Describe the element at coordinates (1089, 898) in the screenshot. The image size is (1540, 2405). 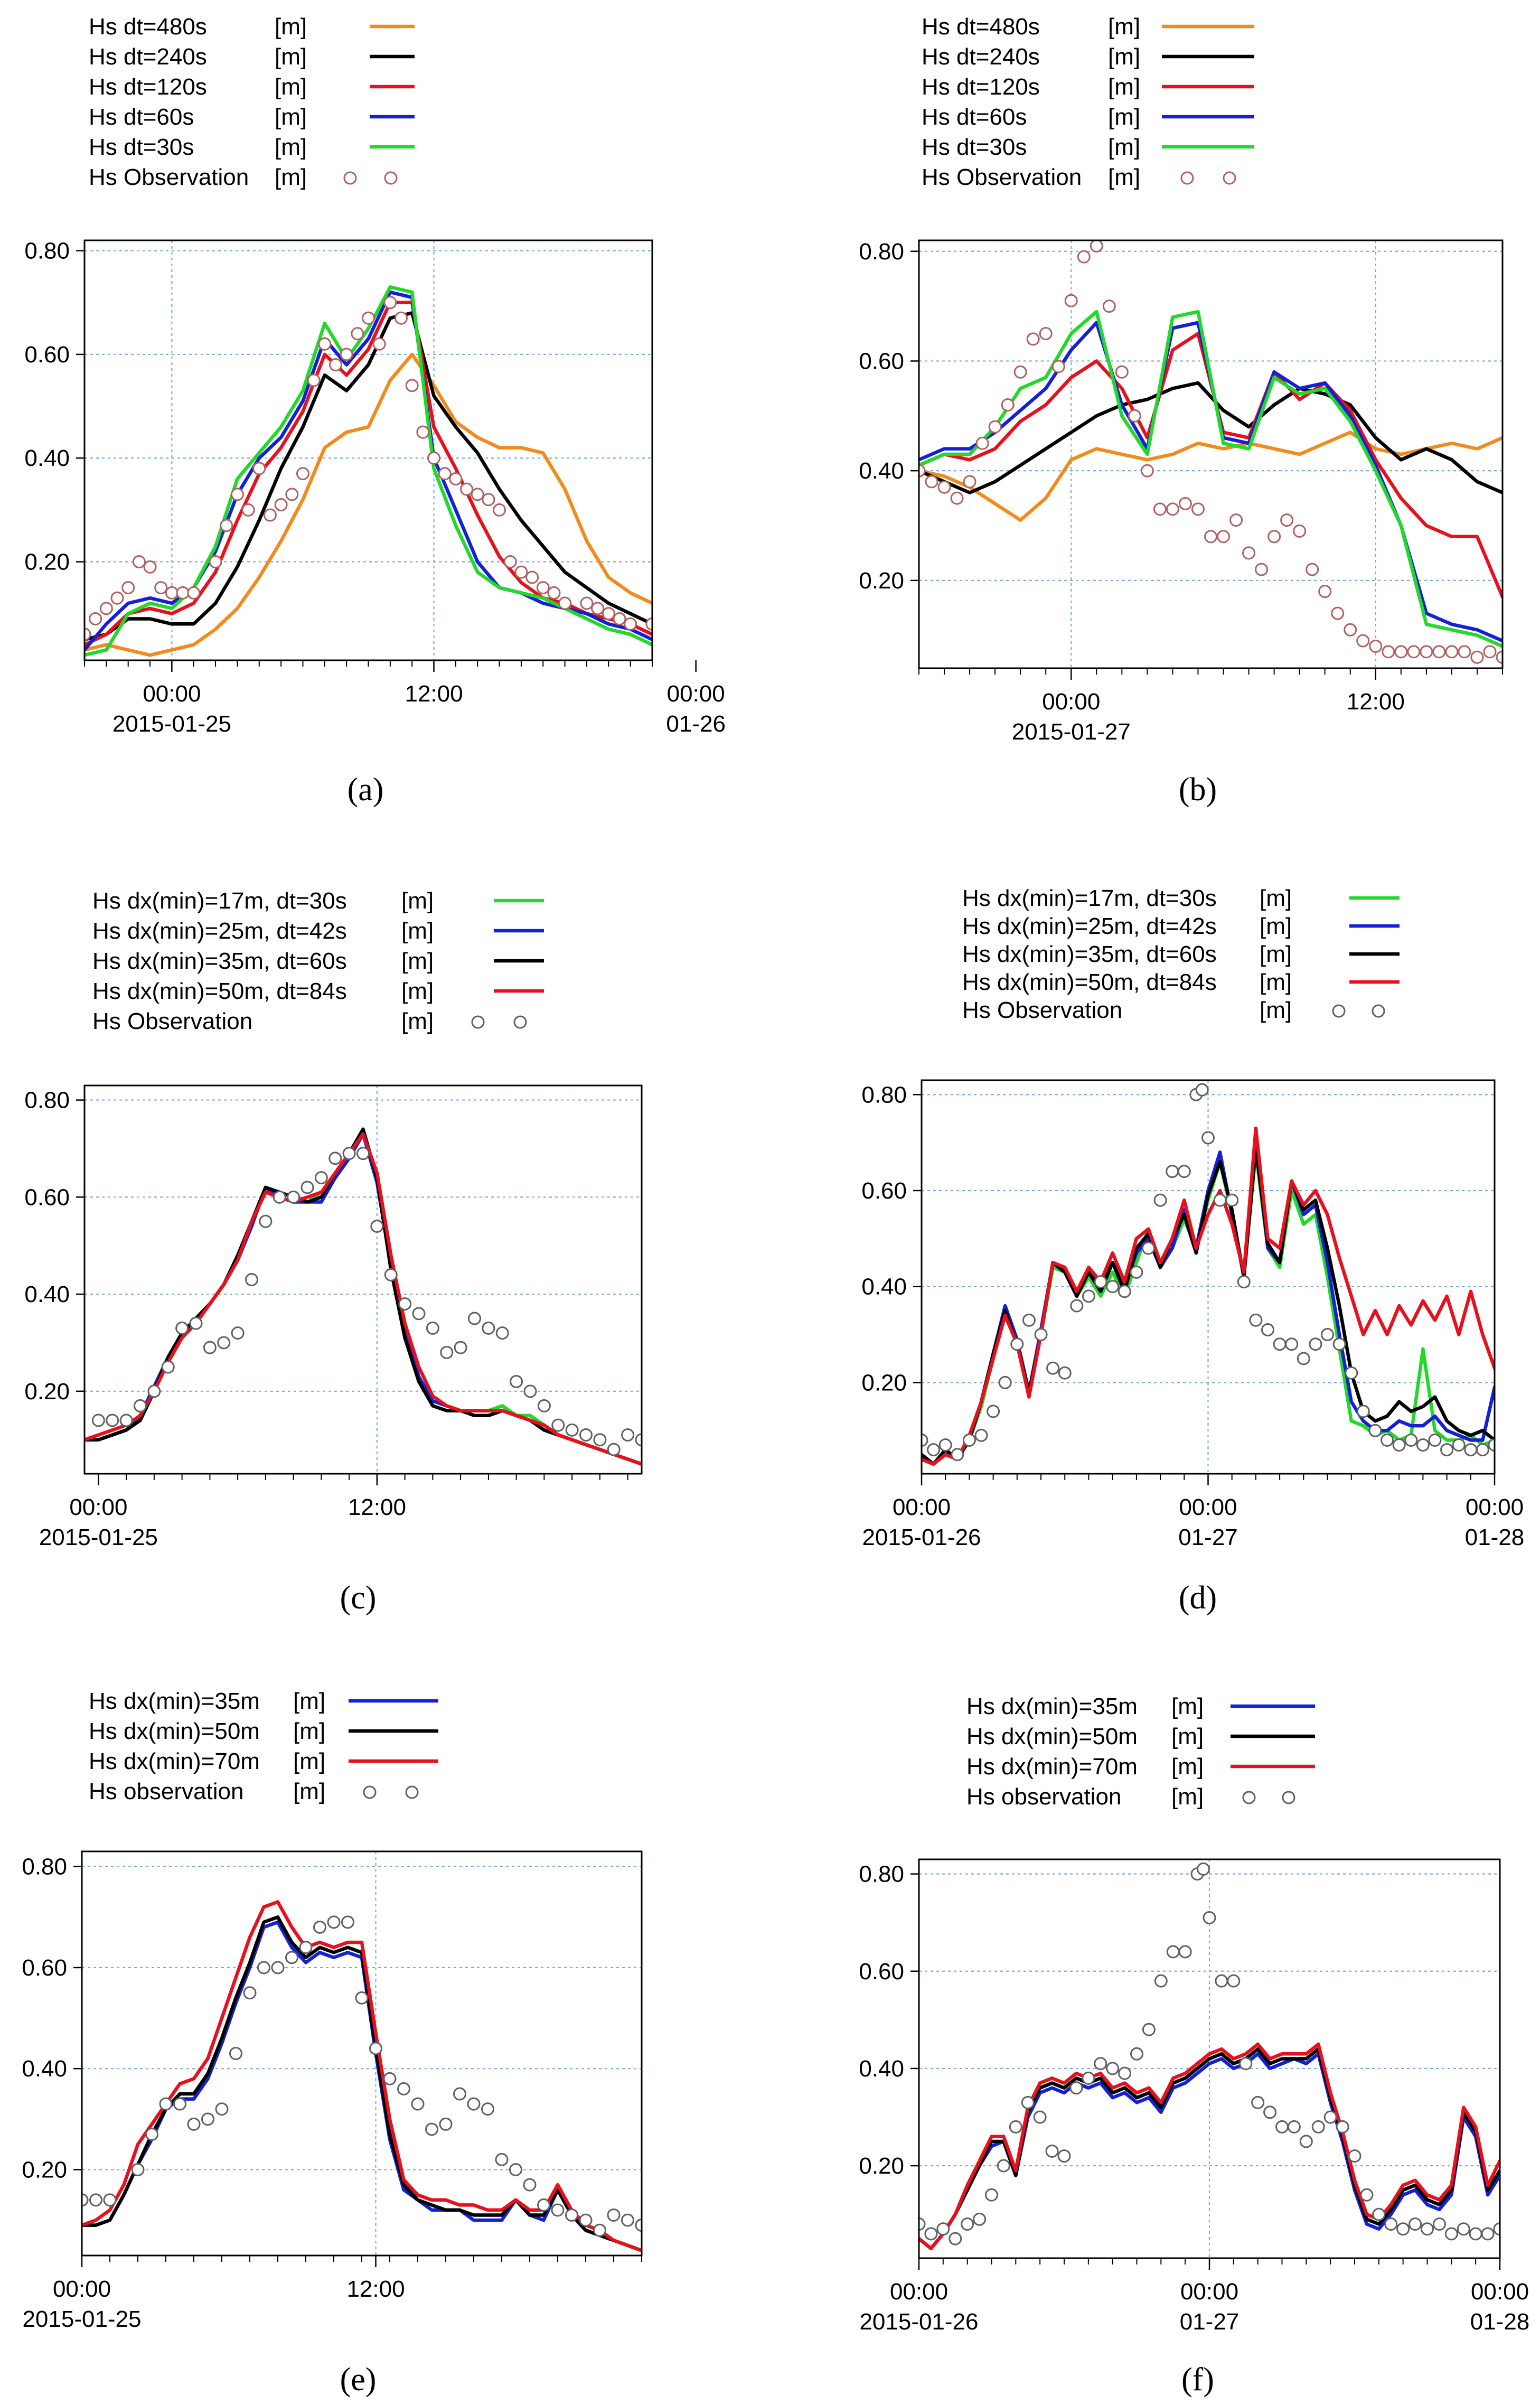
I see `legend-label: Hs dx(min)=17m, dt=30s` at that location.